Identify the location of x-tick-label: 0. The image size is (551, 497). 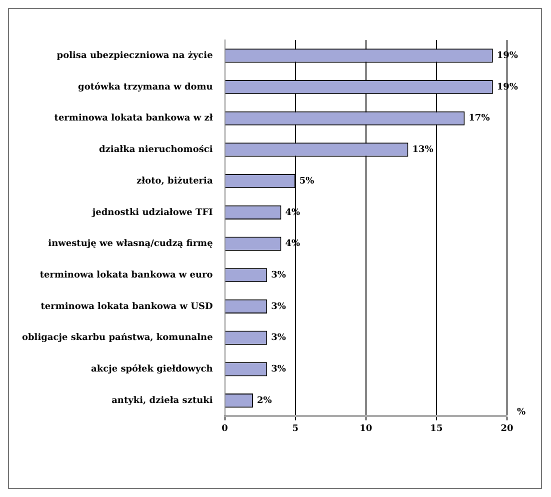
(225, 429).